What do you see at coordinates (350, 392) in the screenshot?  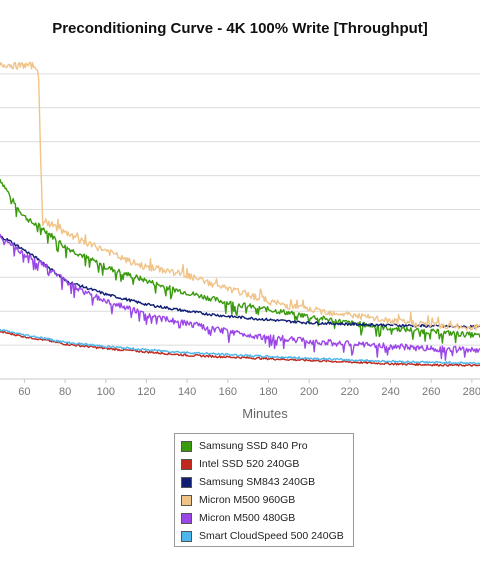 I see `x-tick-label: 220` at bounding box center [350, 392].